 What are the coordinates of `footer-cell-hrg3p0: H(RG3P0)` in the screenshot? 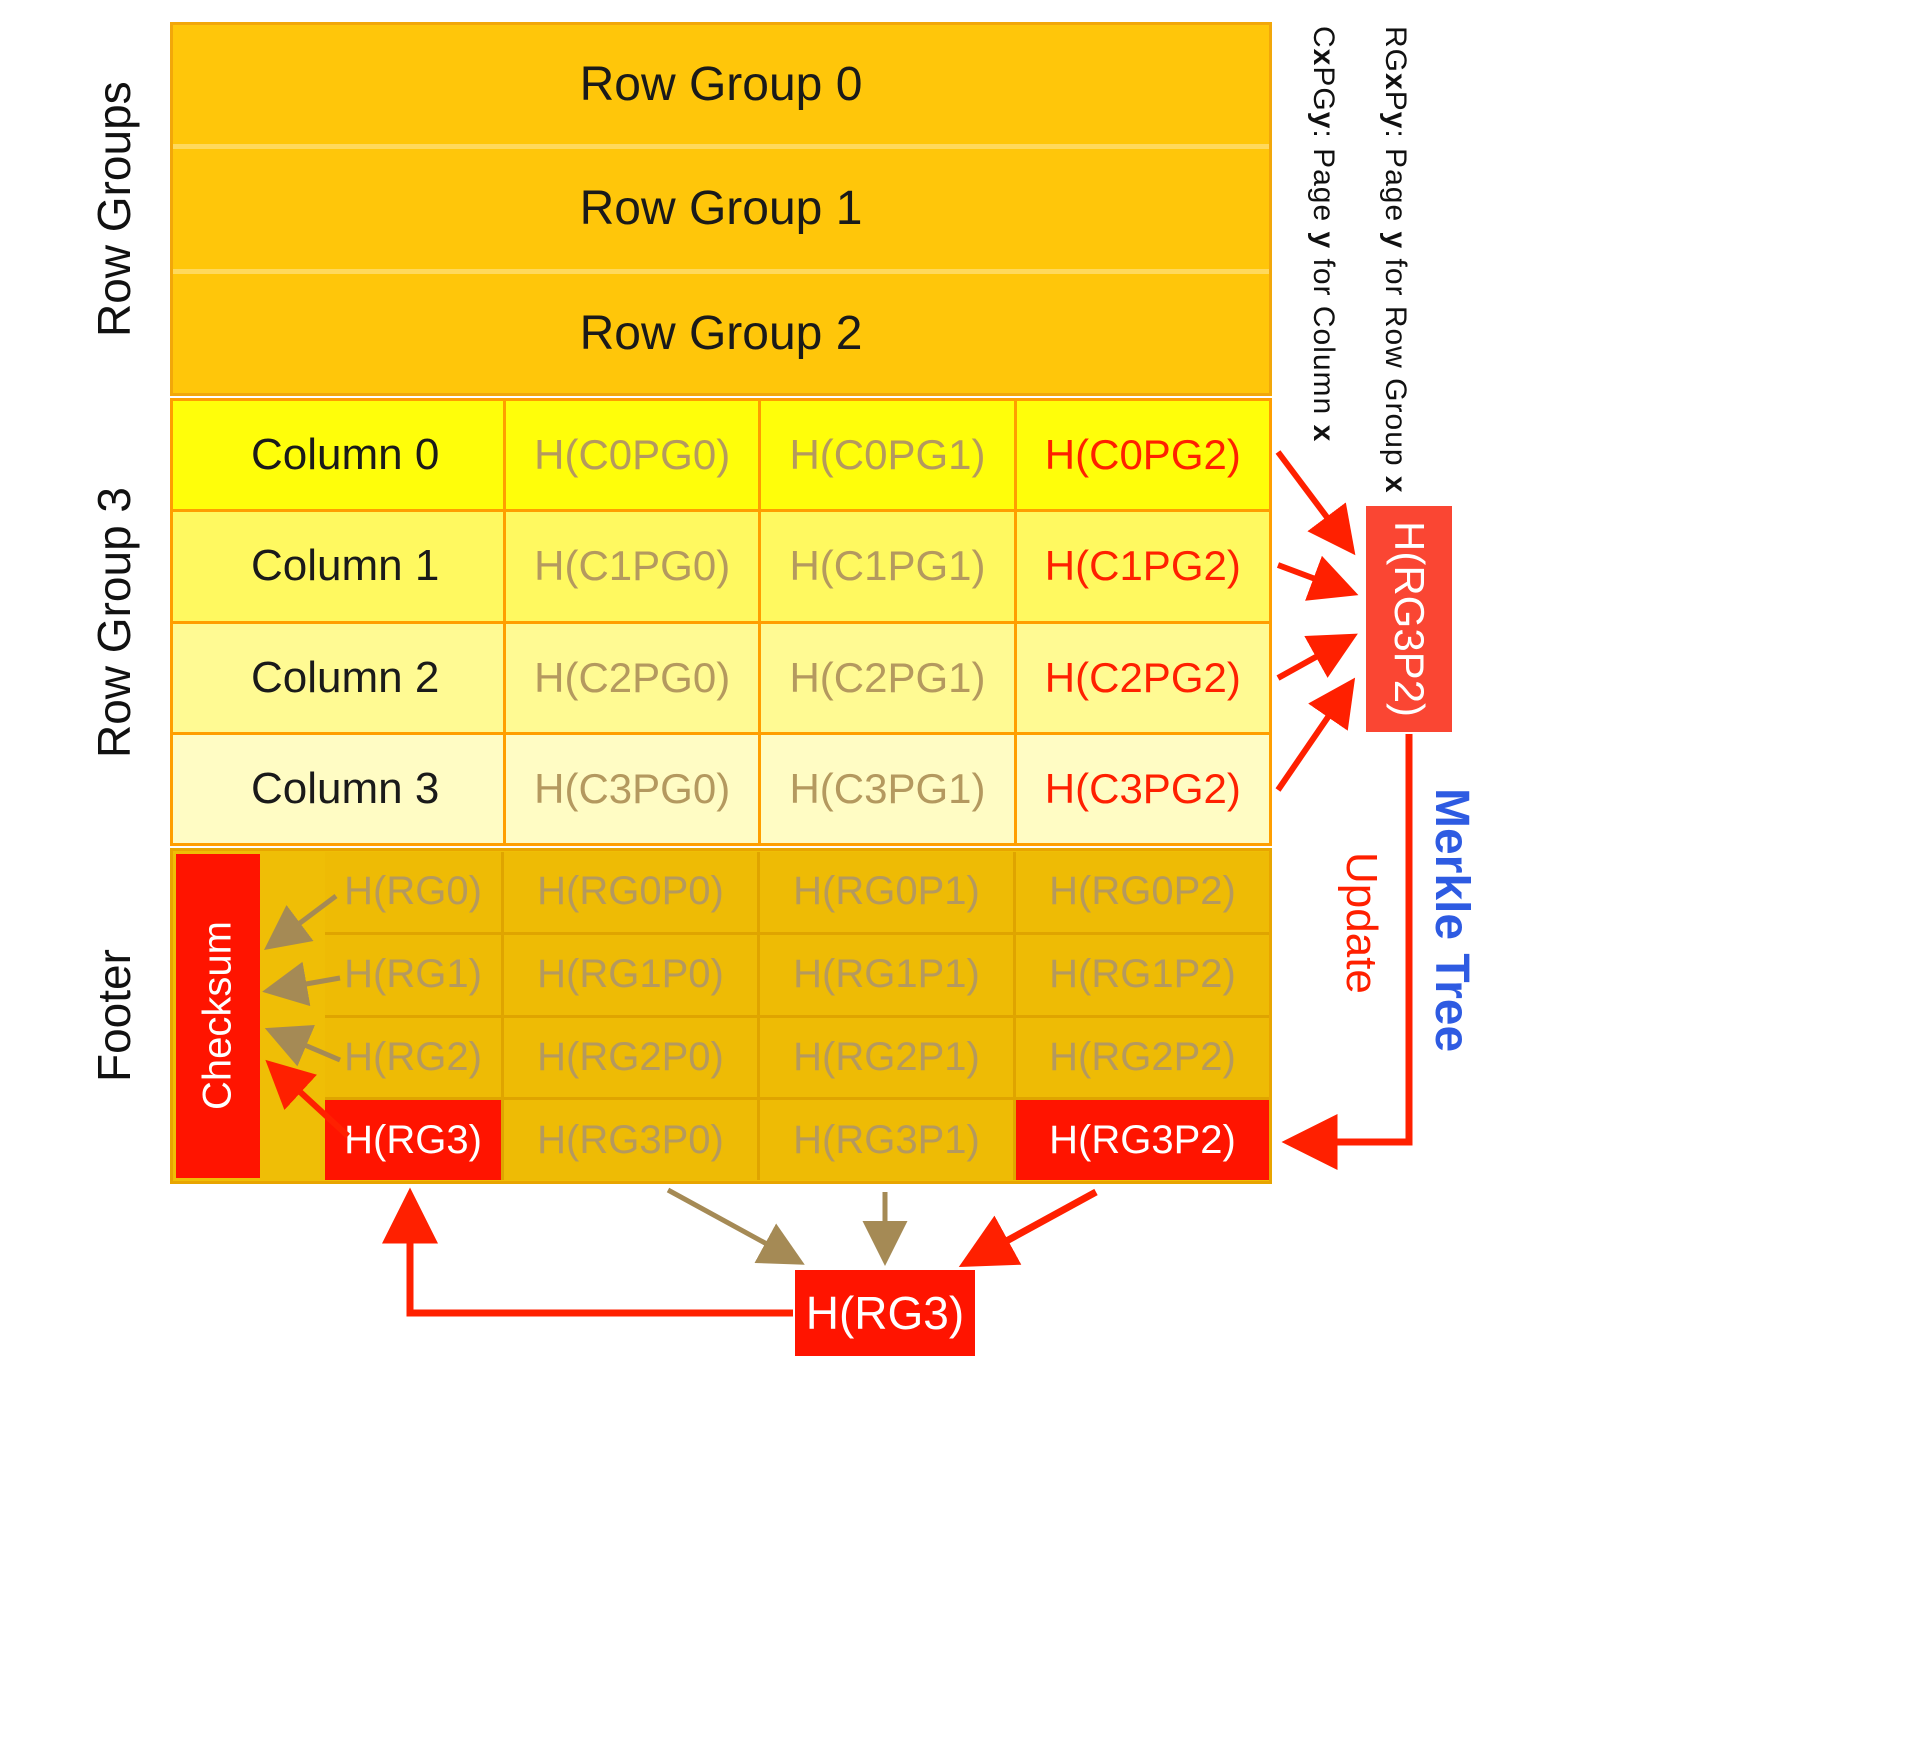 It's located at (630, 1140).